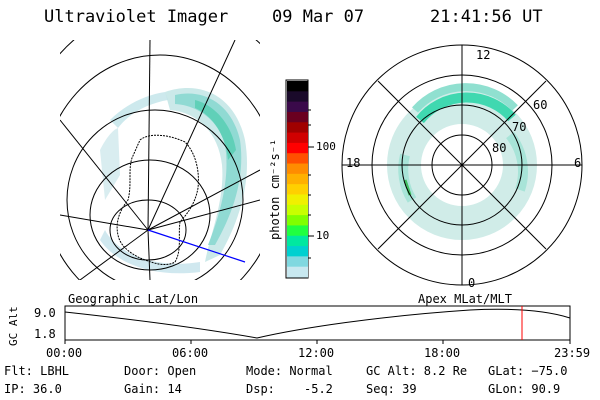 This screenshot has width=600, height=400. I want to click on glat-info: GLat: −75.0, so click(528, 371).